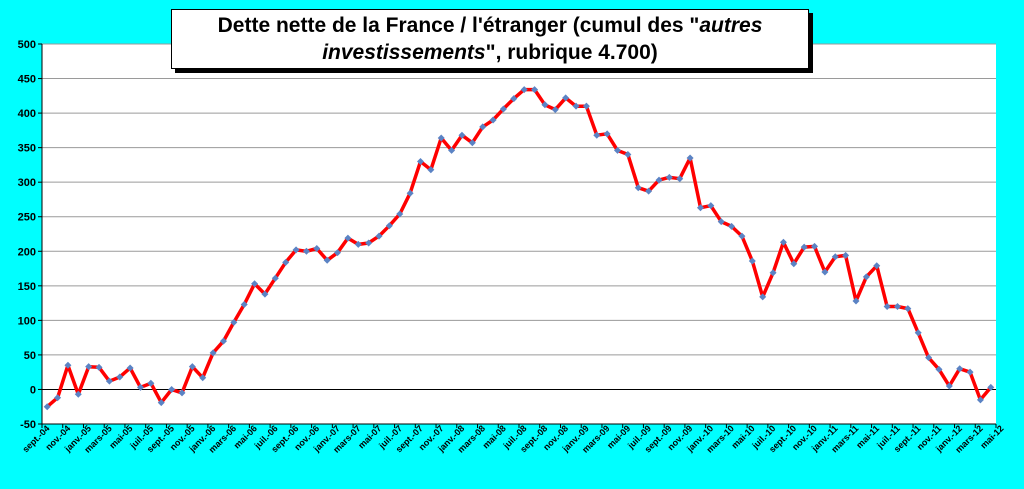 The height and width of the screenshot is (489, 1024). What do you see at coordinates (27, 149) in the screenshot?
I see `y-tick-label: 350` at bounding box center [27, 149].